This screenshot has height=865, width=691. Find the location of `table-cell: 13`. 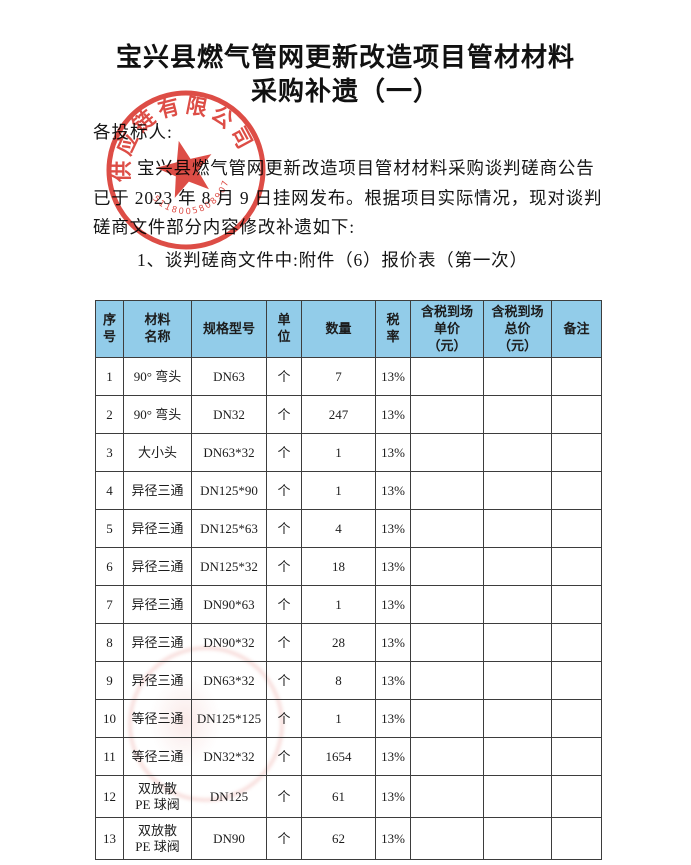

table-cell: 13 is located at coordinates (109, 838).